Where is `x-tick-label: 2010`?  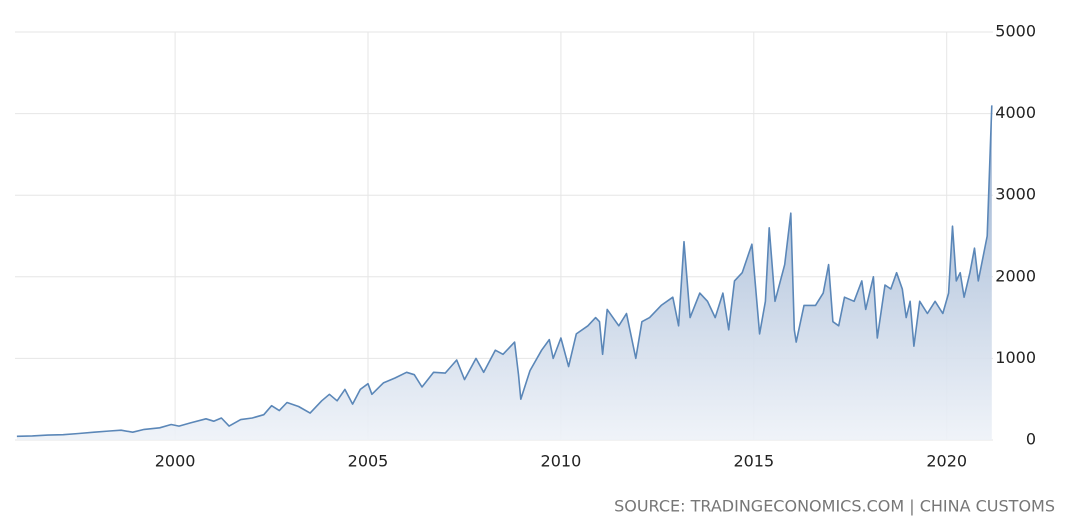 x-tick-label: 2010 is located at coordinates (561, 461).